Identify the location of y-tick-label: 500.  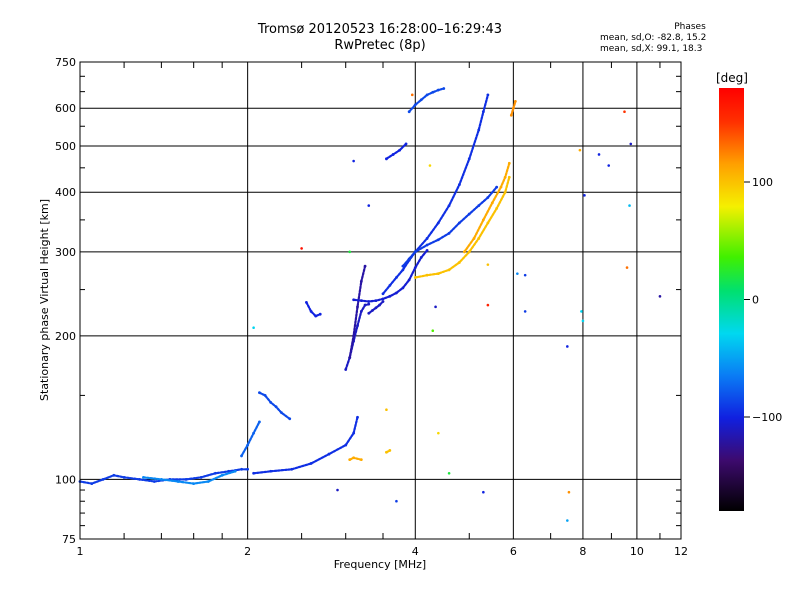
(65, 146).